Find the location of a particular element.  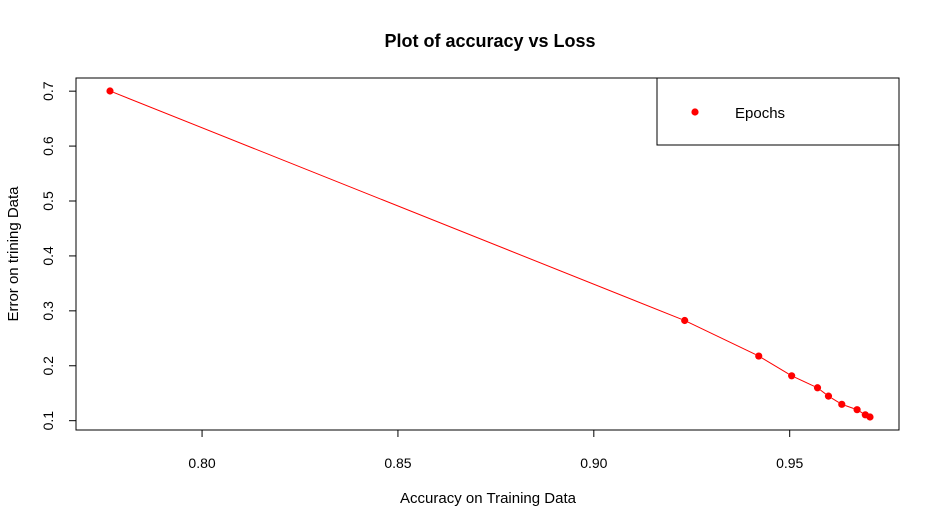

y-tick-label: 0.5 is located at coordinates (48, 201).